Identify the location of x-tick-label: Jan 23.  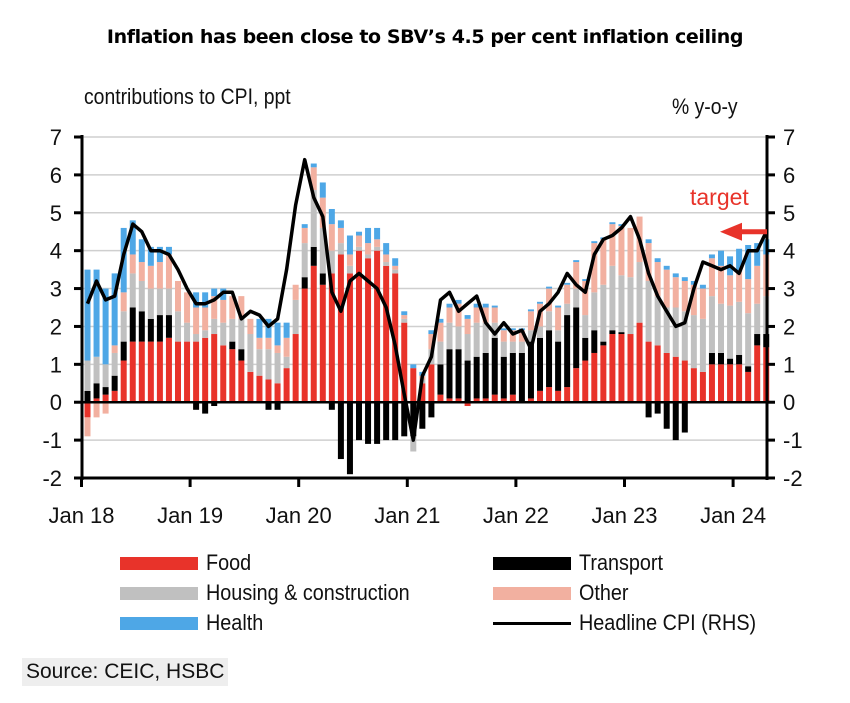
(624, 515).